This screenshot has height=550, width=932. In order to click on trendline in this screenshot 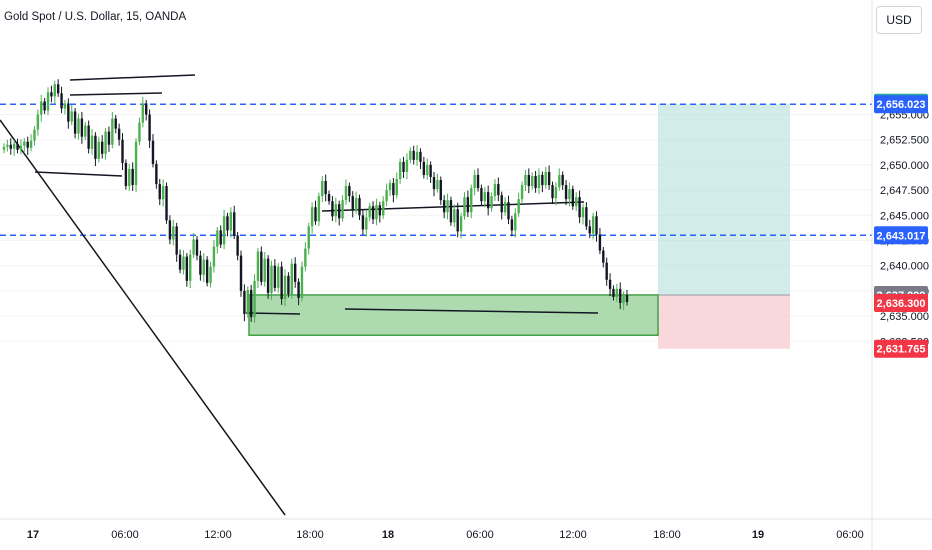, I will do `click(453, 206)`.